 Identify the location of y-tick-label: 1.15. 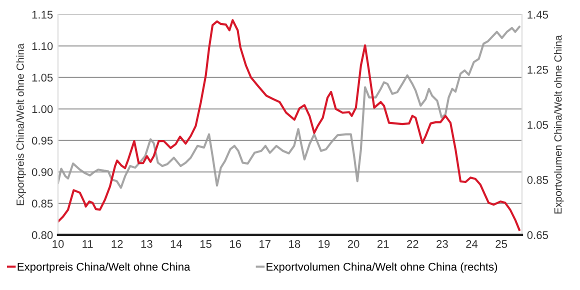
(42, 14).